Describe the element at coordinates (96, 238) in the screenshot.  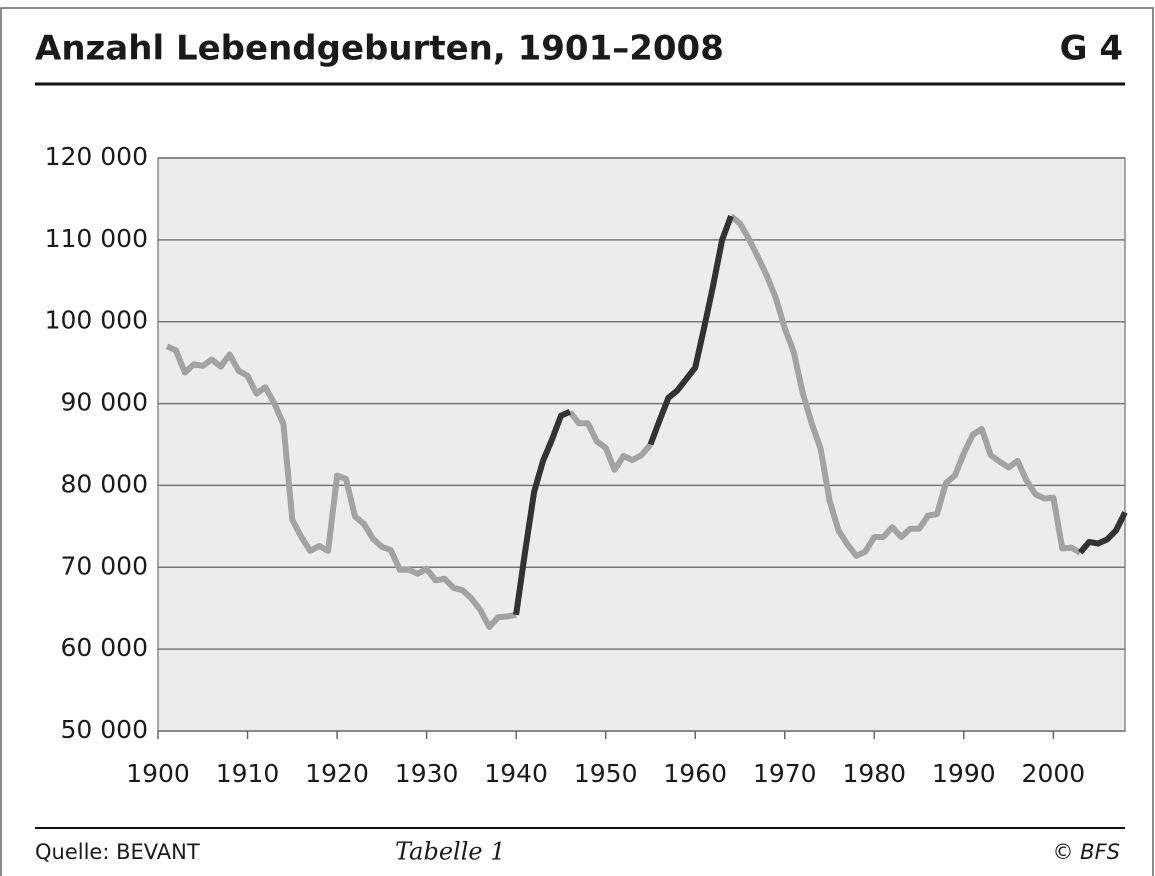
I see `y-tick-label: 110 000` at that location.